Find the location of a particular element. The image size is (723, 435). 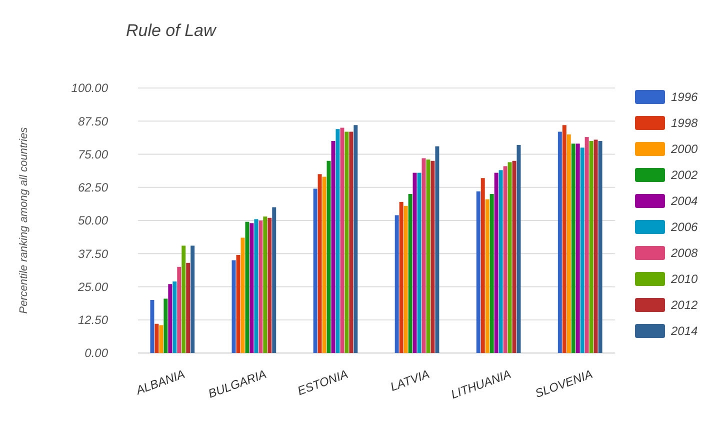

legend-label: 2010 is located at coordinates (684, 279).